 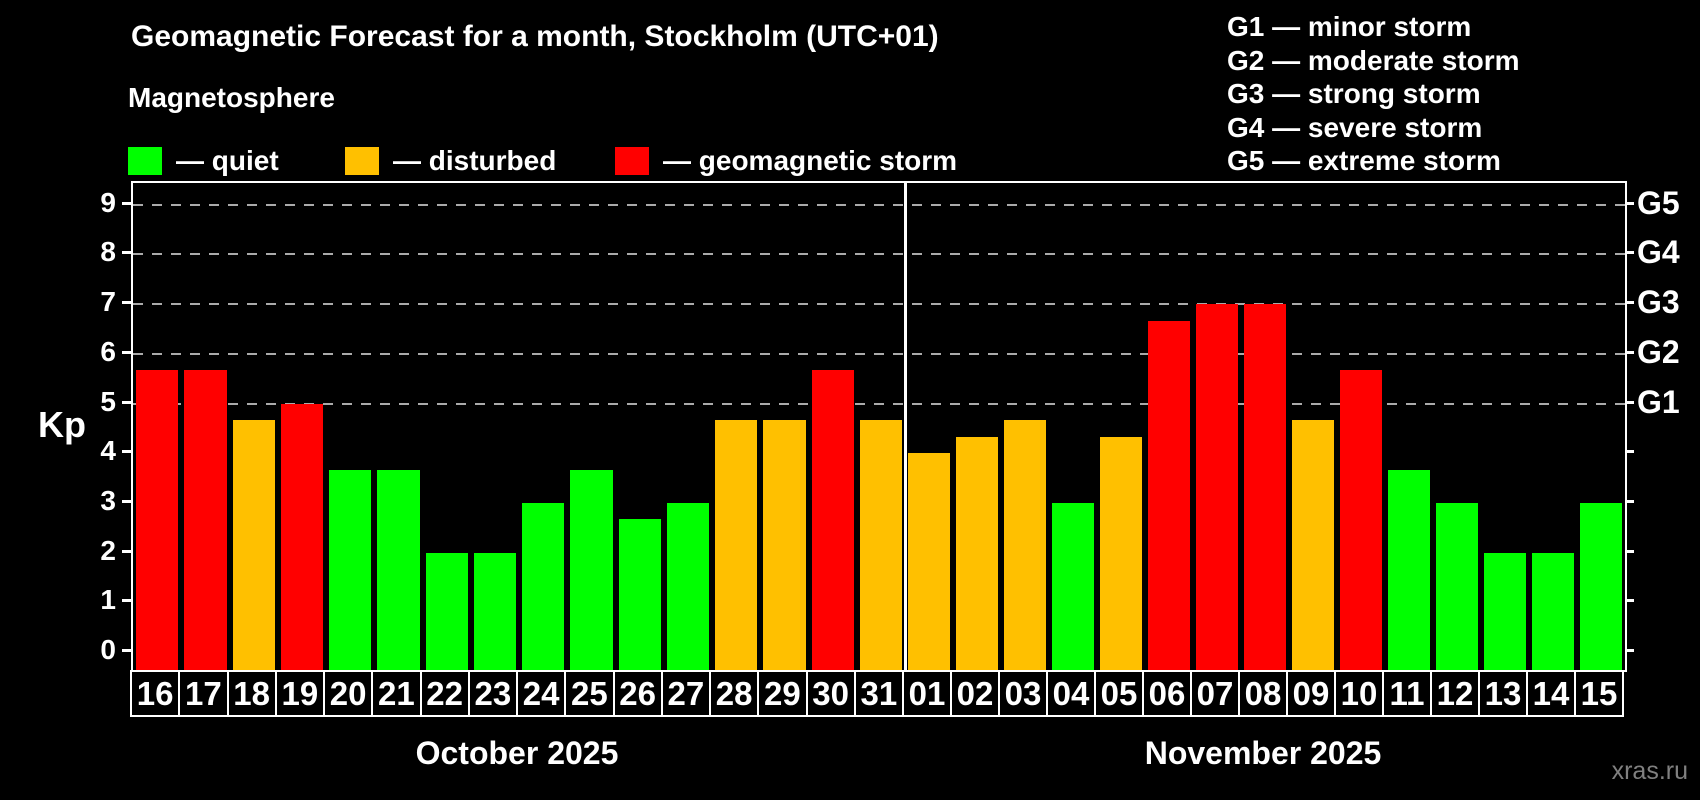 What do you see at coordinates (879, 403) in the screenshot?
I see `gridline-kp5` at bounding box center [879, 403].